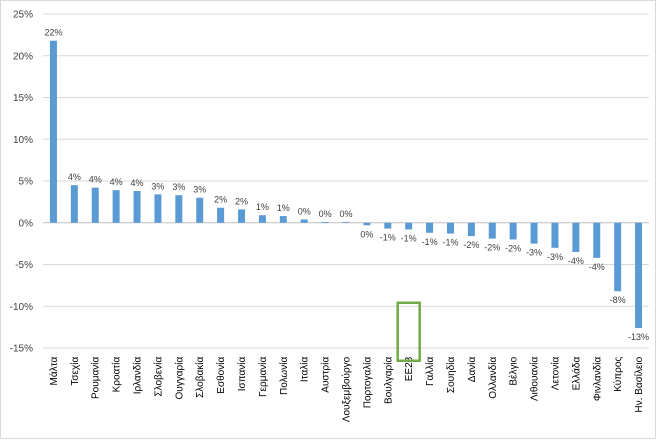 This screenshot has width=656, height=440. Describe the element at coordinates (200, 377) in the screenshot. I see `category-label: Σλοβακία` at that location.